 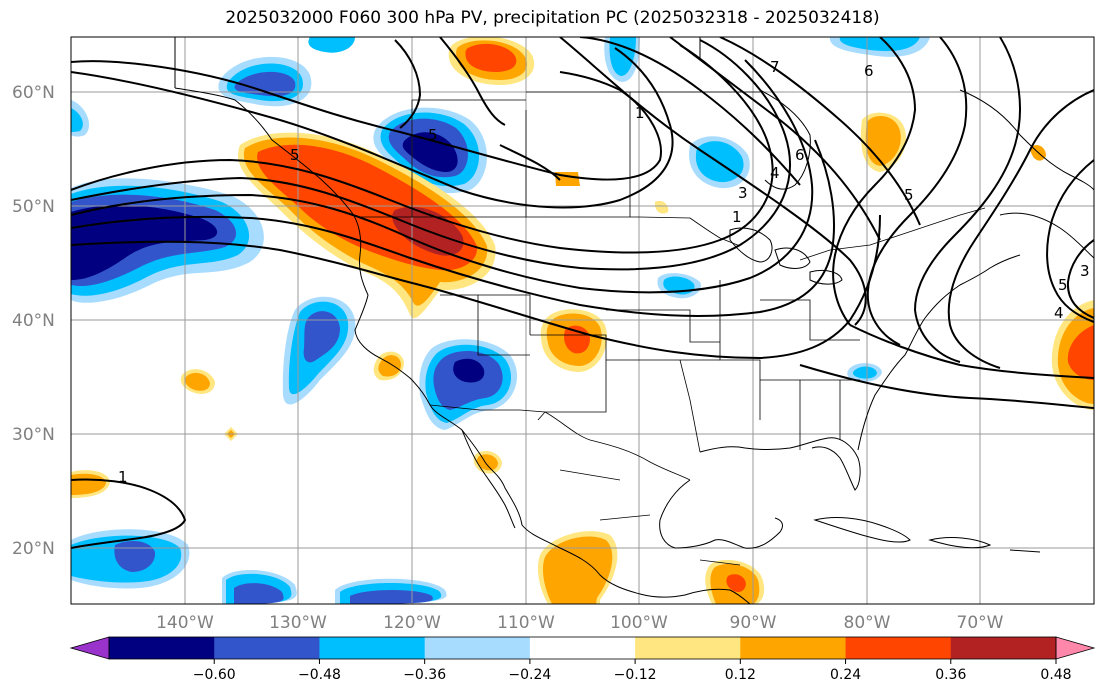 What do you see at coordinates (33, 207) in the screenshot?
I see `lat-label-50n: 50°N` at bounding box center [33, 207].